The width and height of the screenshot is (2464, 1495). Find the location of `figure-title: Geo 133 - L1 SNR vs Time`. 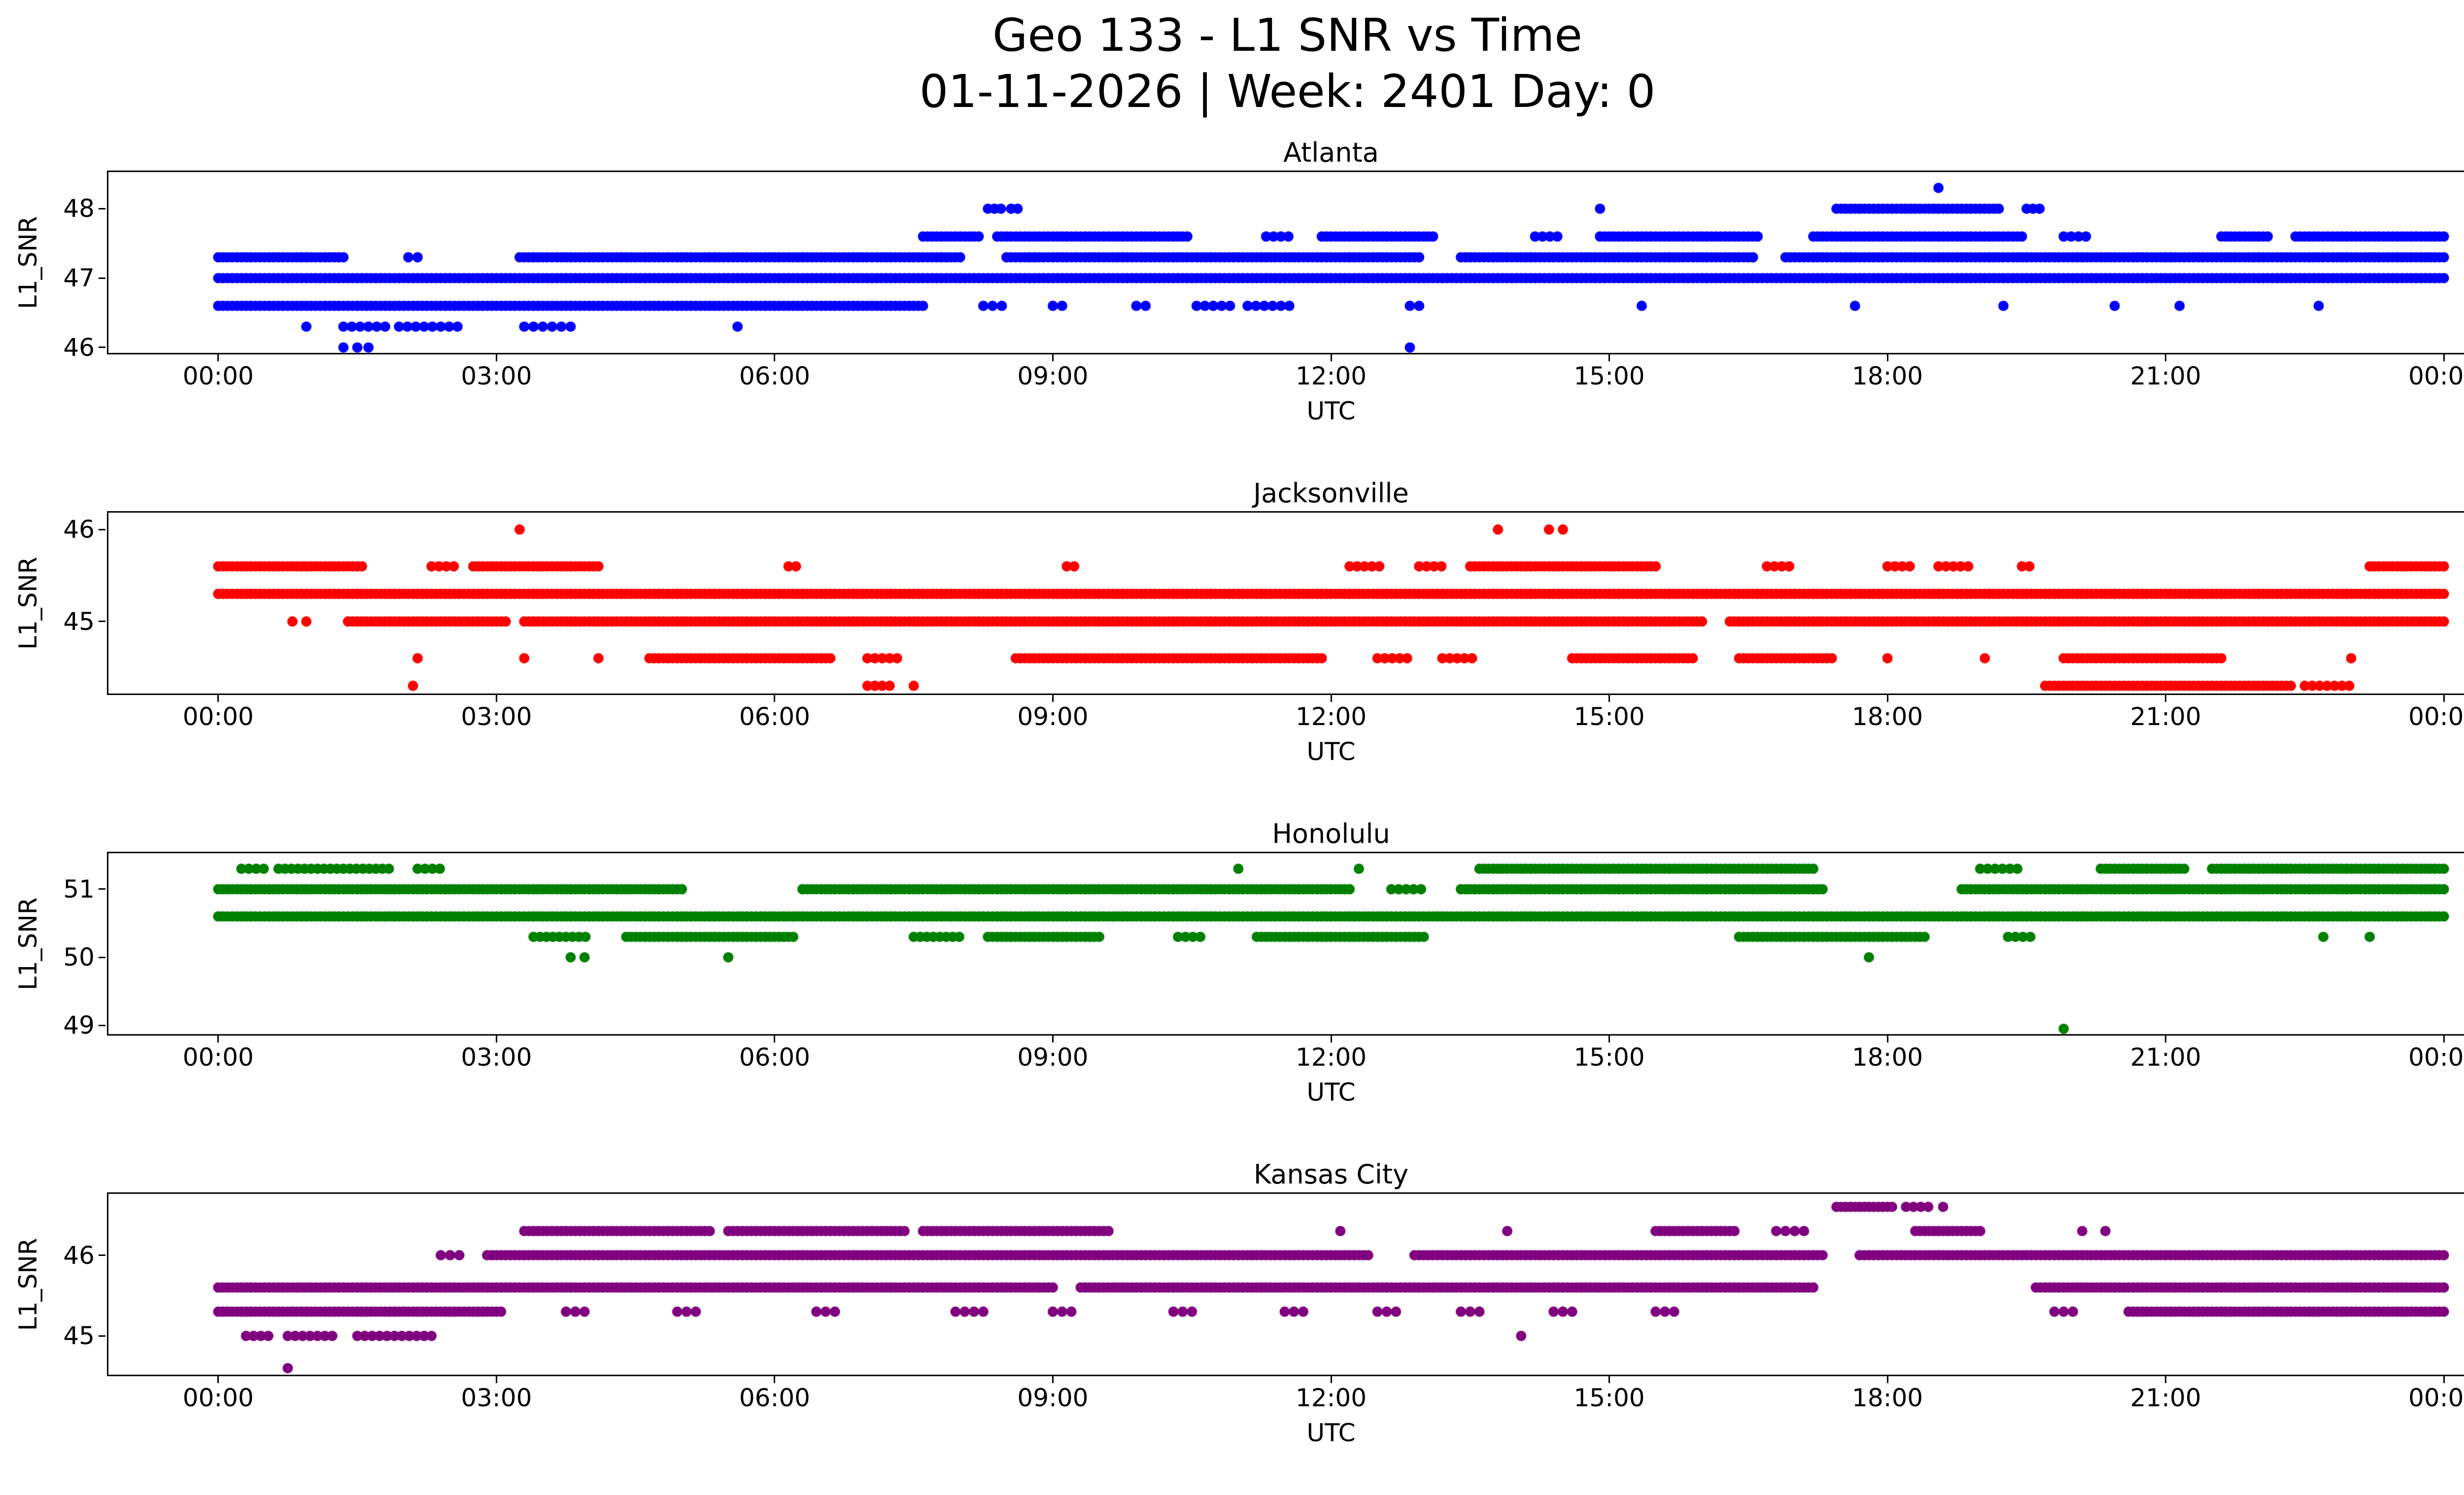

figure-title: Geo 133 - L1 SNR vs Time is located at coordinates (1287, 35).